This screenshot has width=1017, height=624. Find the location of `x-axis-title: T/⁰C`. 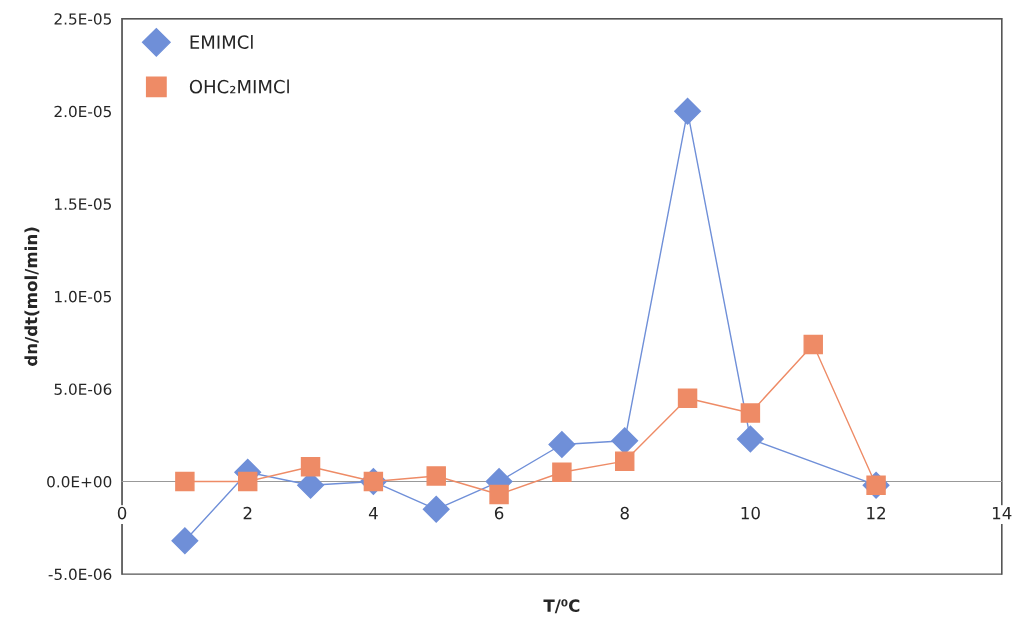

x-axis-title: T/⁰C is located at coordinates (561, 606).